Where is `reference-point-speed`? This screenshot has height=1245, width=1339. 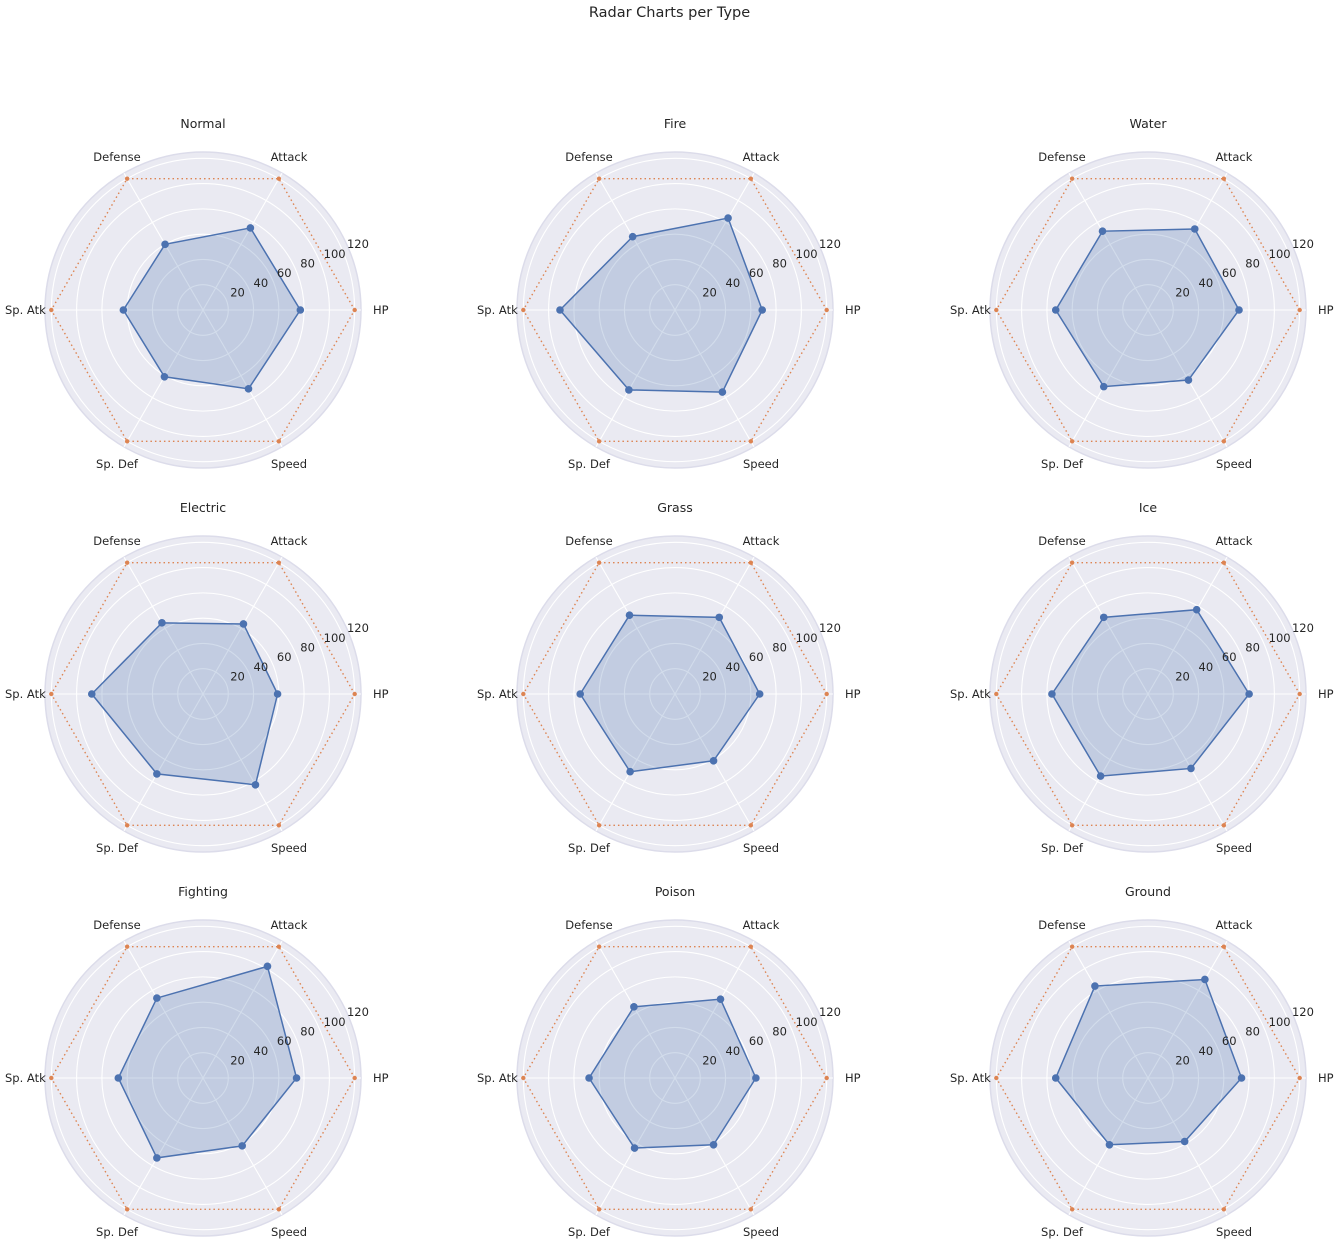 reference-point-speed is located at coordinates (1224, 1209).